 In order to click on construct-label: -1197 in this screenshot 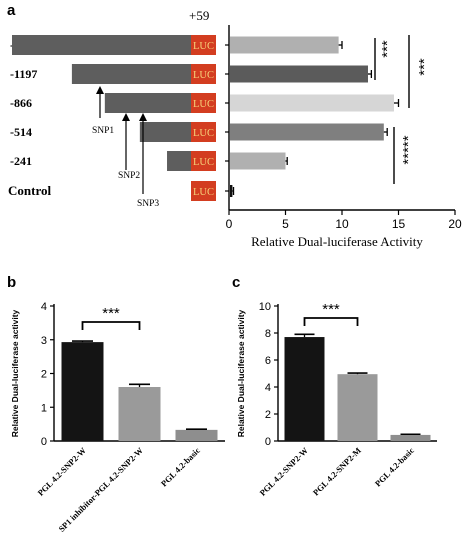, I will do `click(23, 74)`.